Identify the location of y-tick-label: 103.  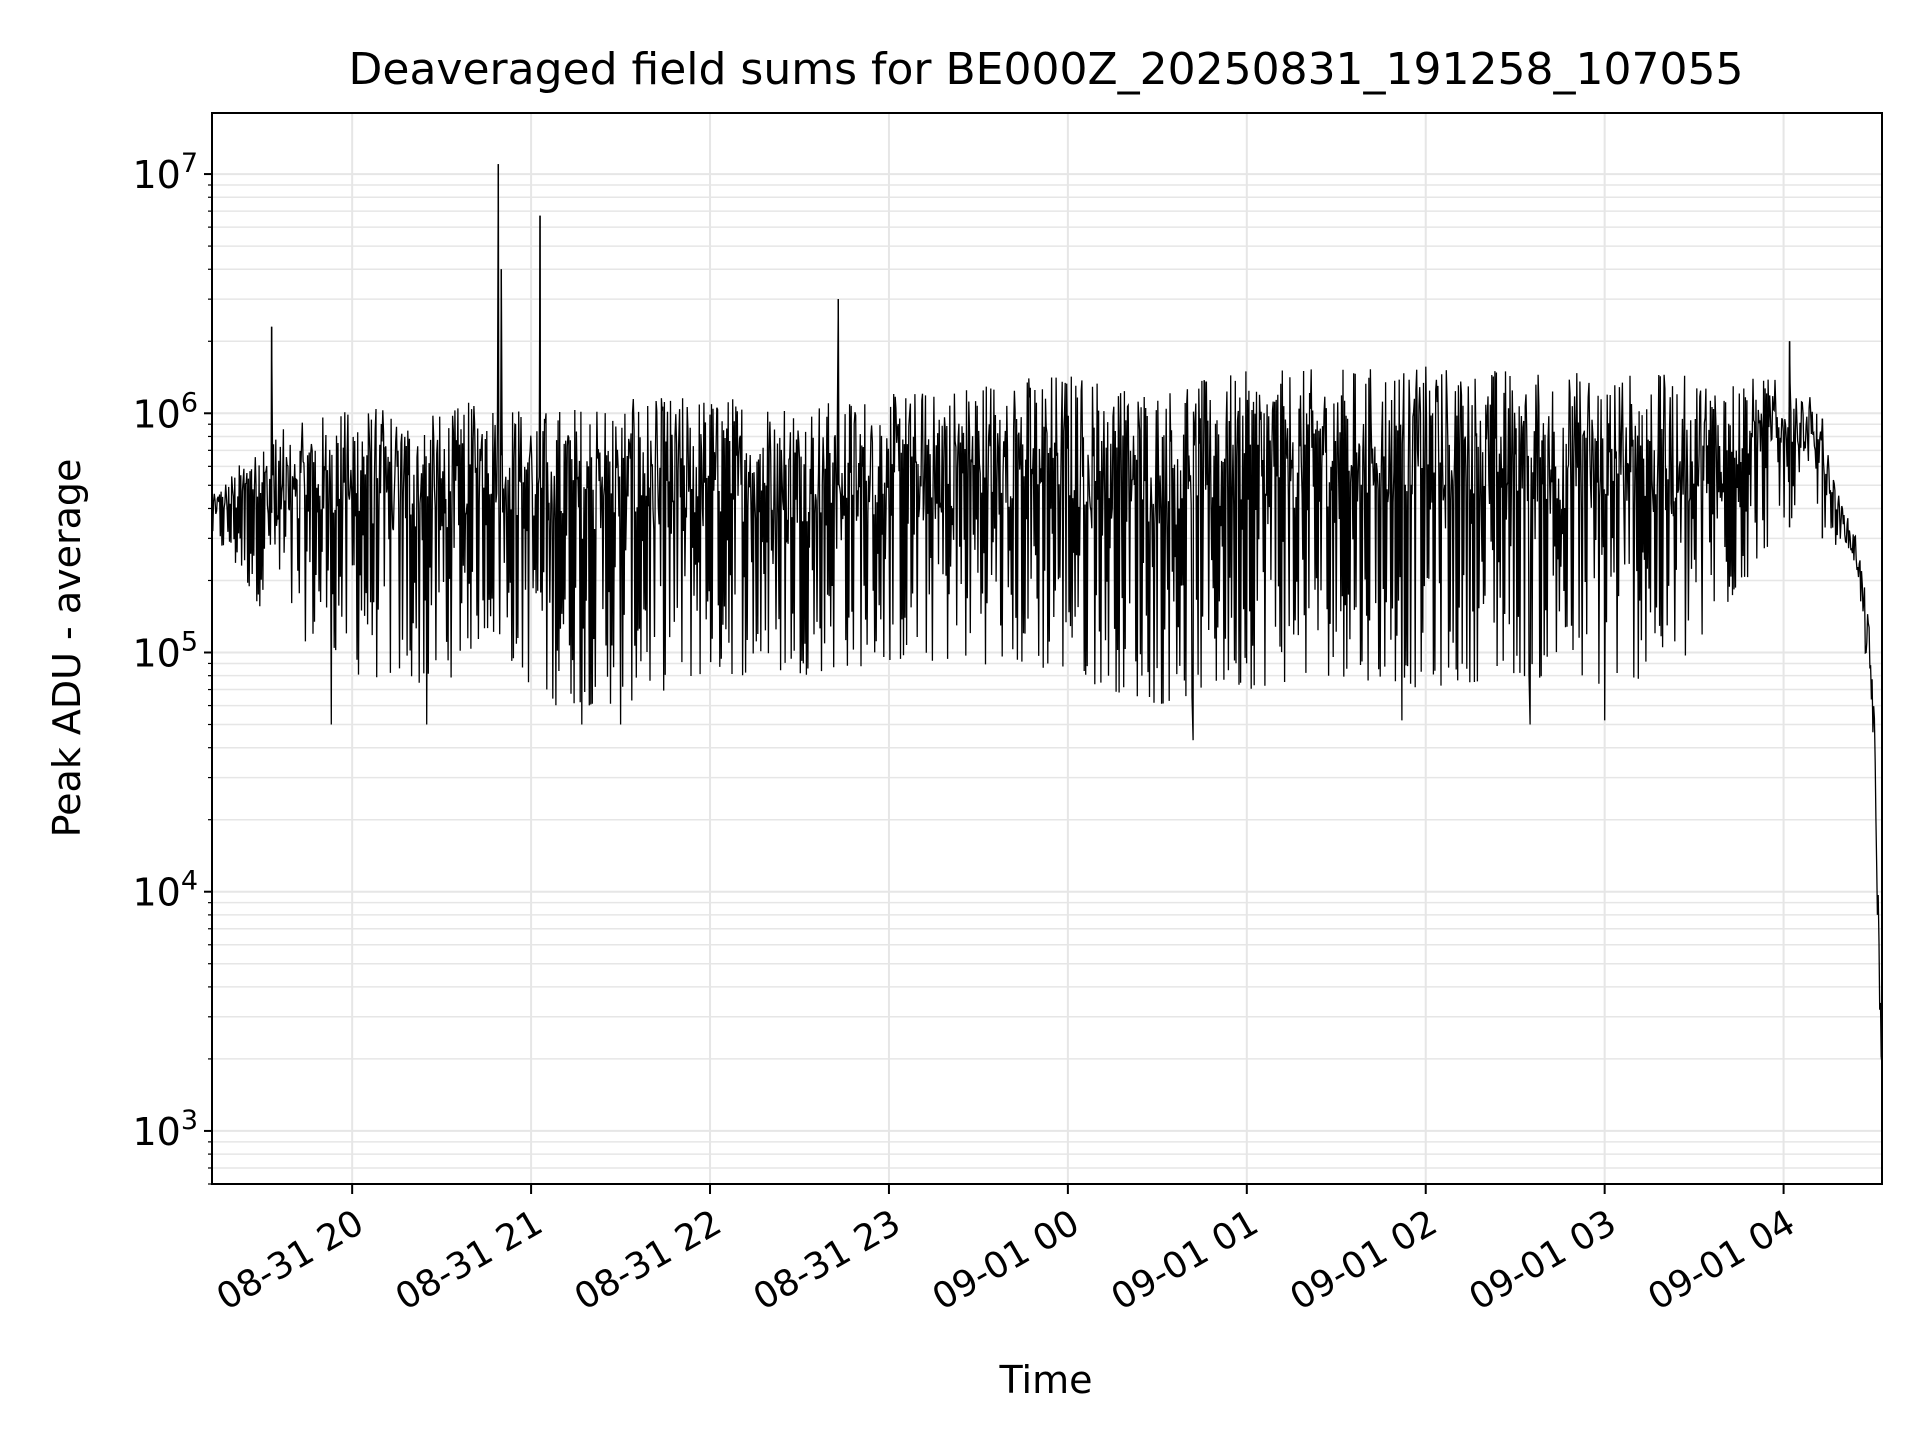
(165, 1129).